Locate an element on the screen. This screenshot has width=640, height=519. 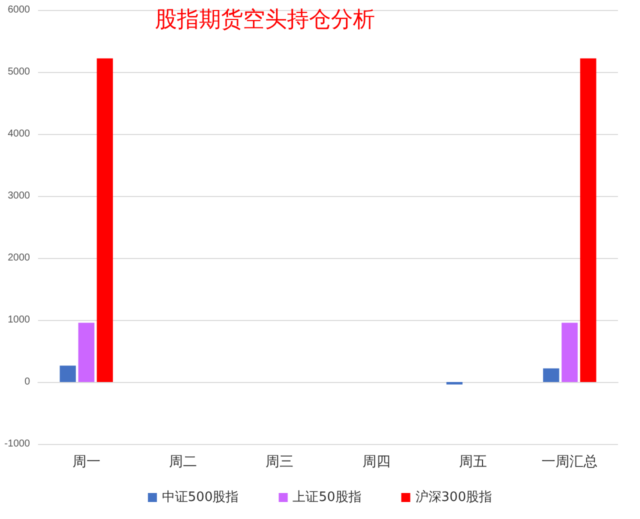
y-tick-label: 6000 is located at coordinates (19, 10).